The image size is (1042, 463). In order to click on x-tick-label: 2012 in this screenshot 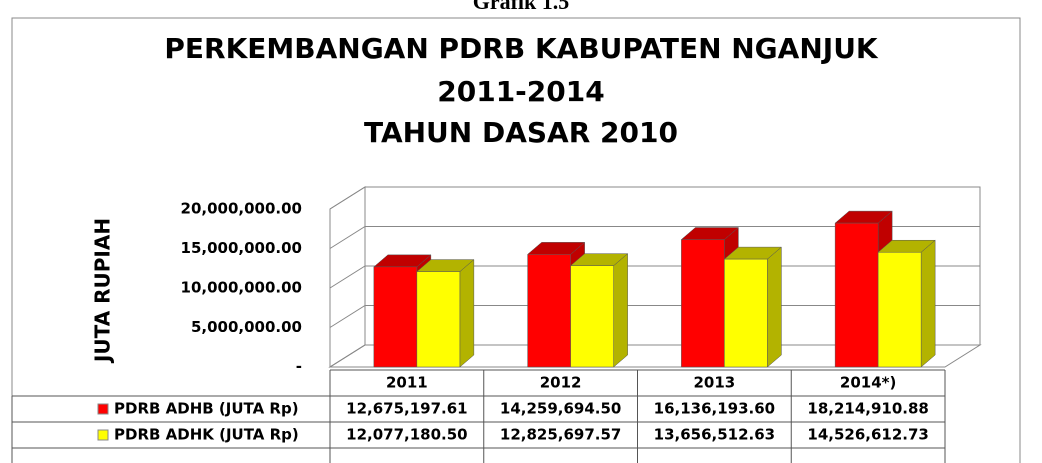, I will do `click(561, 383)`.